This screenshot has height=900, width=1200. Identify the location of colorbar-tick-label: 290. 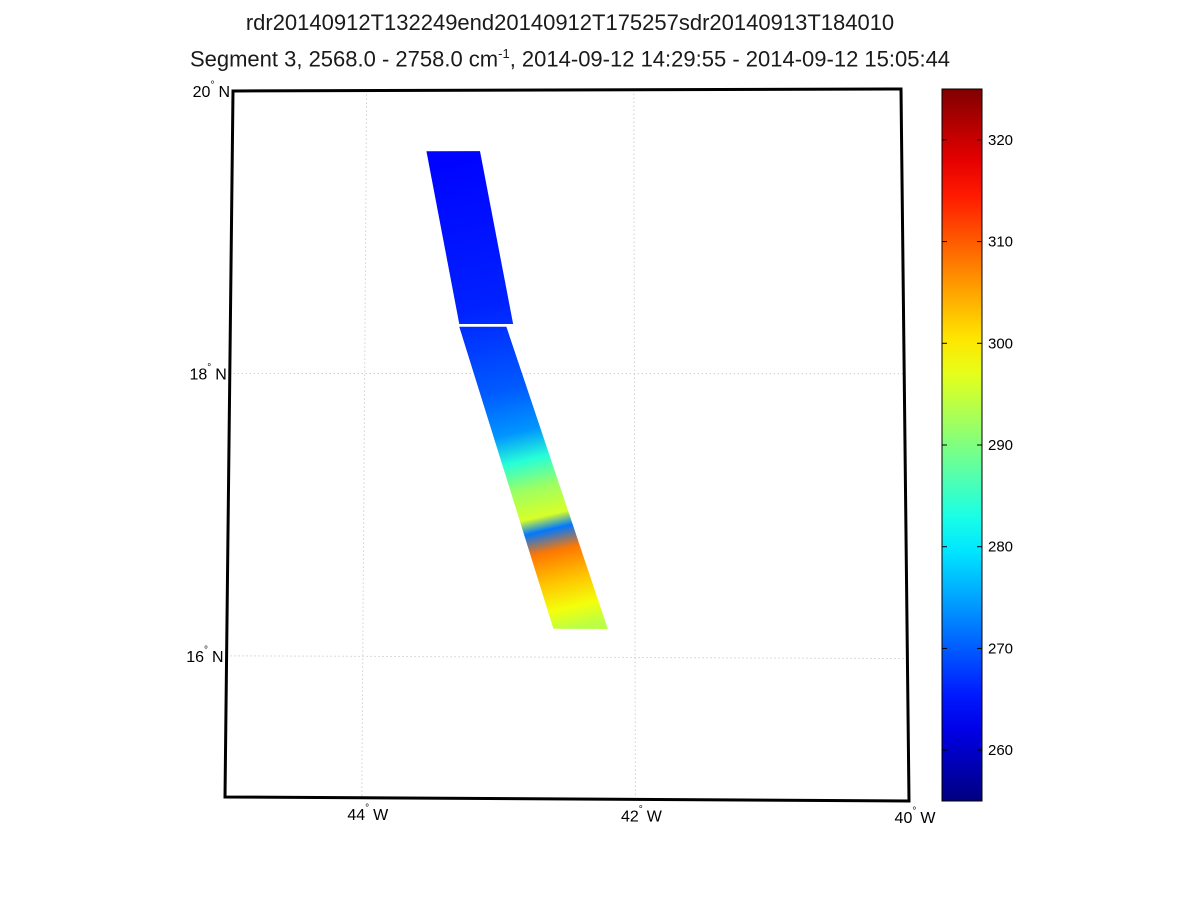
(1000, 445).